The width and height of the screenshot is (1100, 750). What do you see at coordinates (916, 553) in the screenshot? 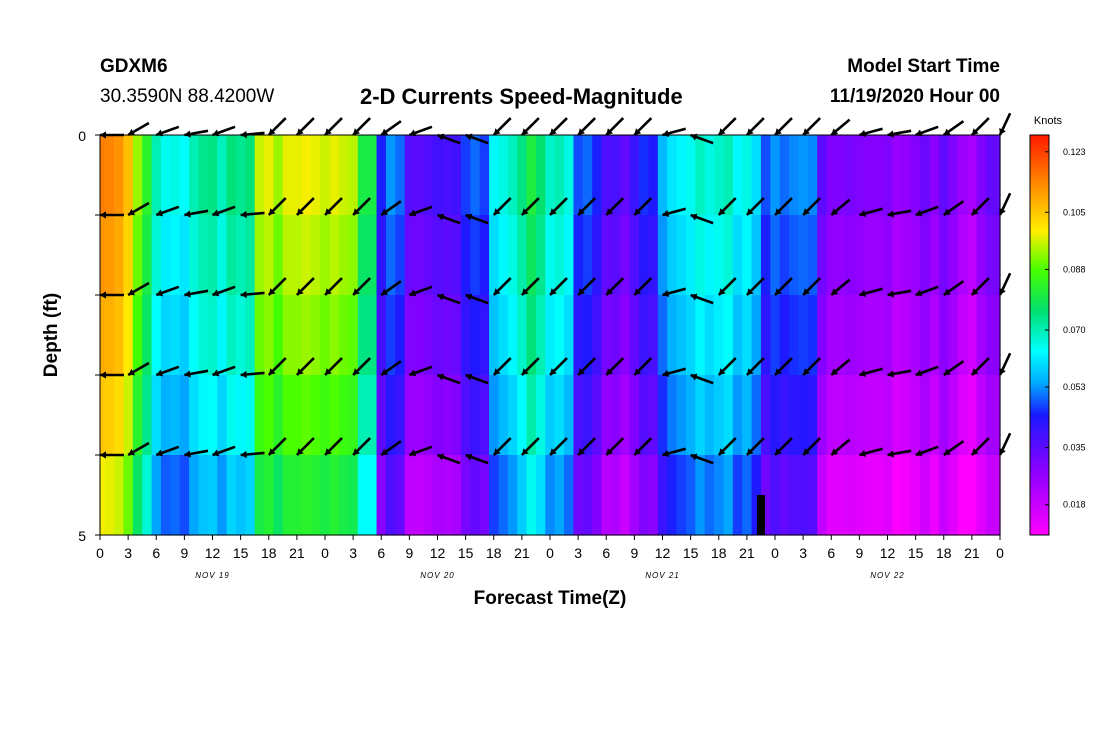
I see `x-tick-label: 15` at bounding box center [916, 553].